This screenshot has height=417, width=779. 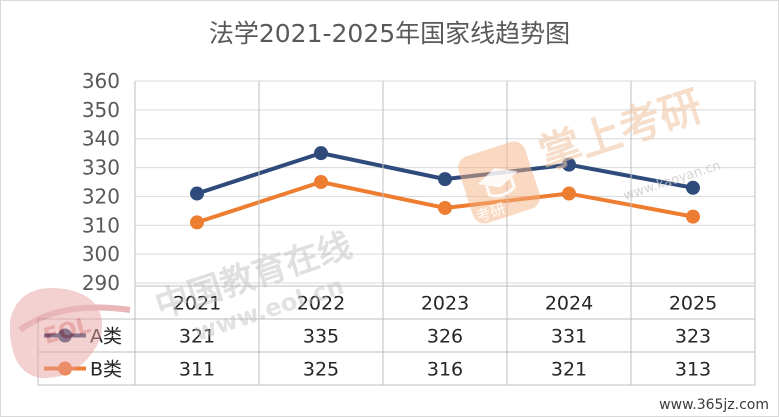 I want to click on series-points, so click(x=445, y=188).